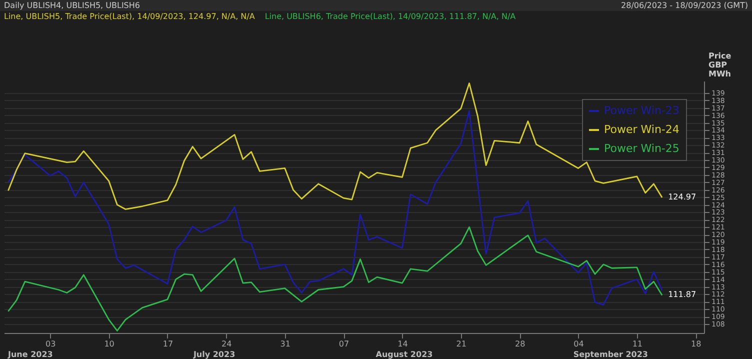 The height and width of the screenshot is (359, 752). I want to click on chart-subtitle: 28/06/2023 - 18/09/2023 (GMT), so click(684, 5).